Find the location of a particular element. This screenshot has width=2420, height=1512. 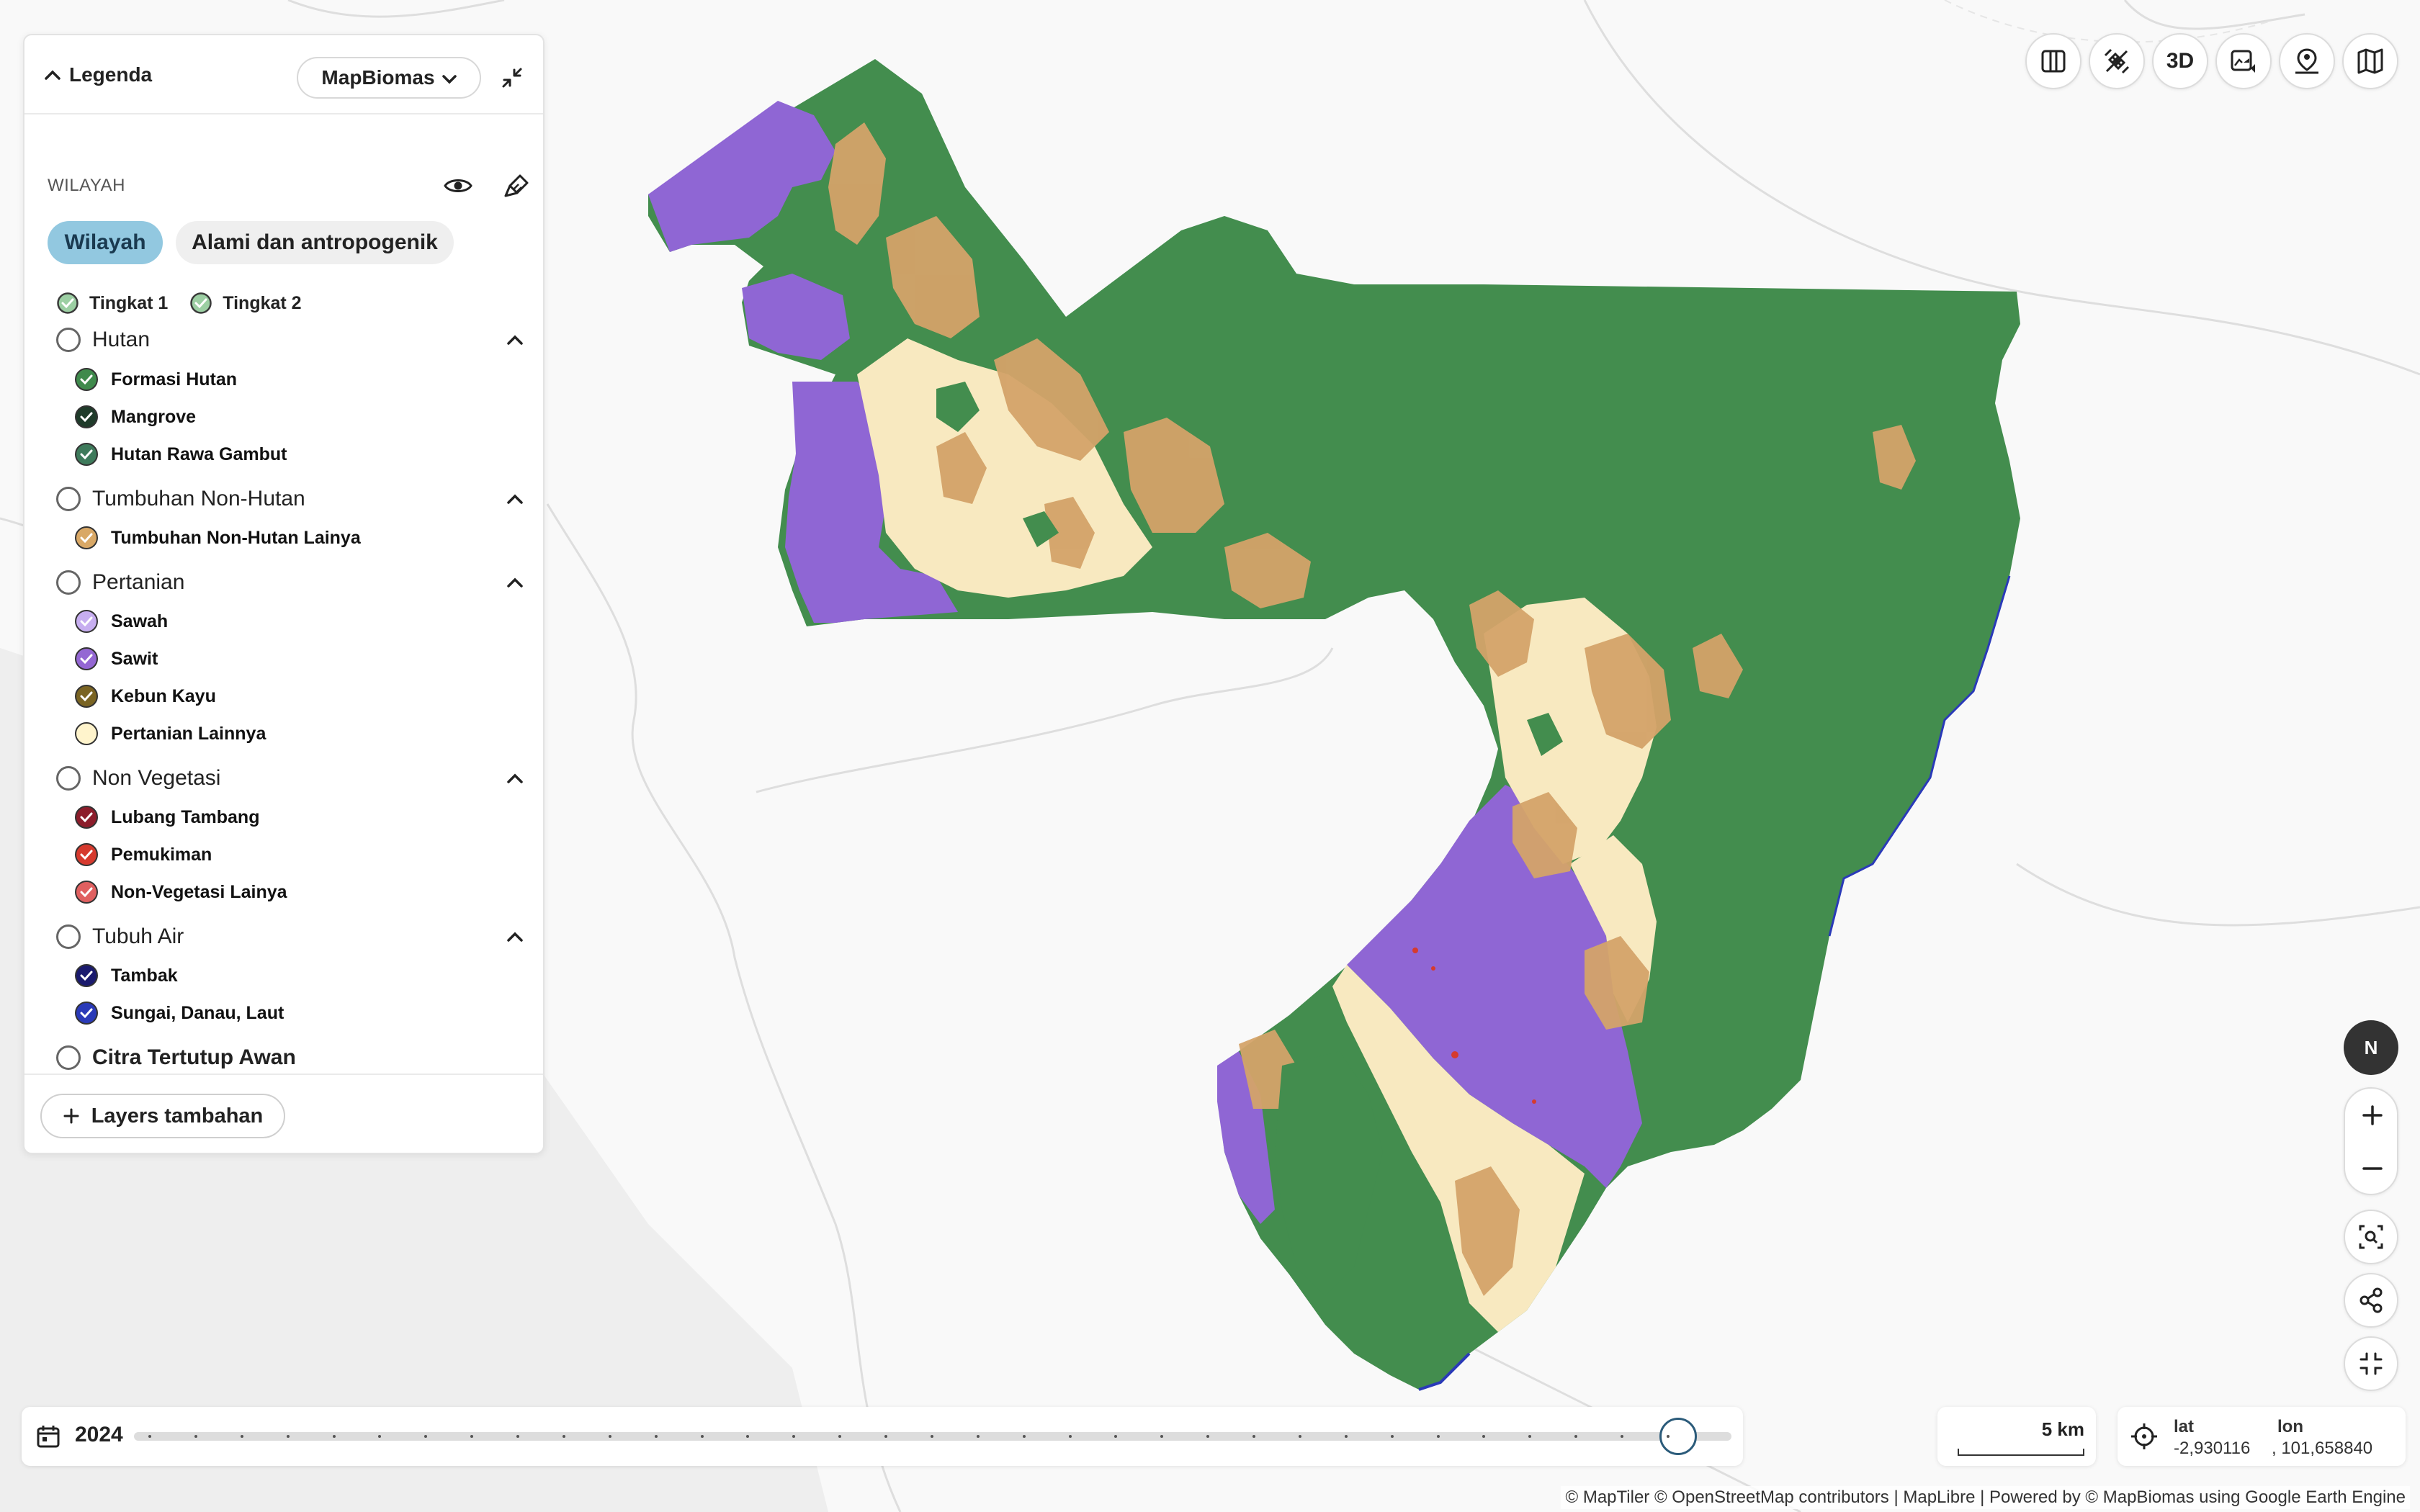

calendar-icon is located at coordinates (48, 1436).